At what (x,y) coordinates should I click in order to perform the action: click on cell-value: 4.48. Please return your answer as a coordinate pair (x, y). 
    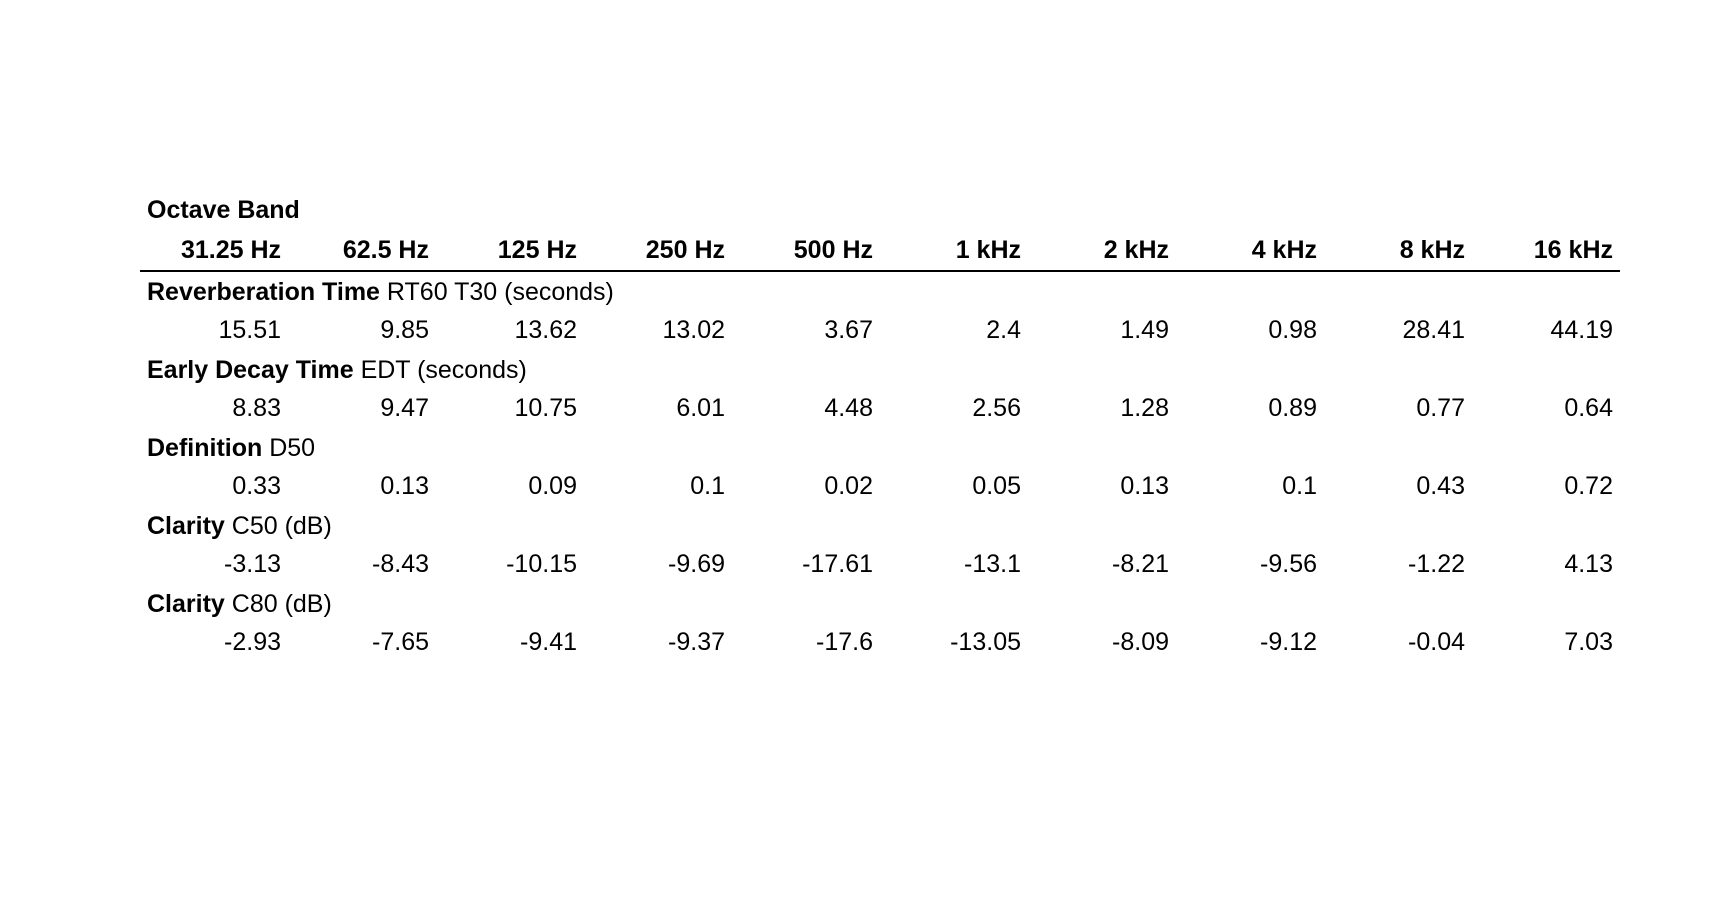
    Looking at the image, I should click on (848, 408).